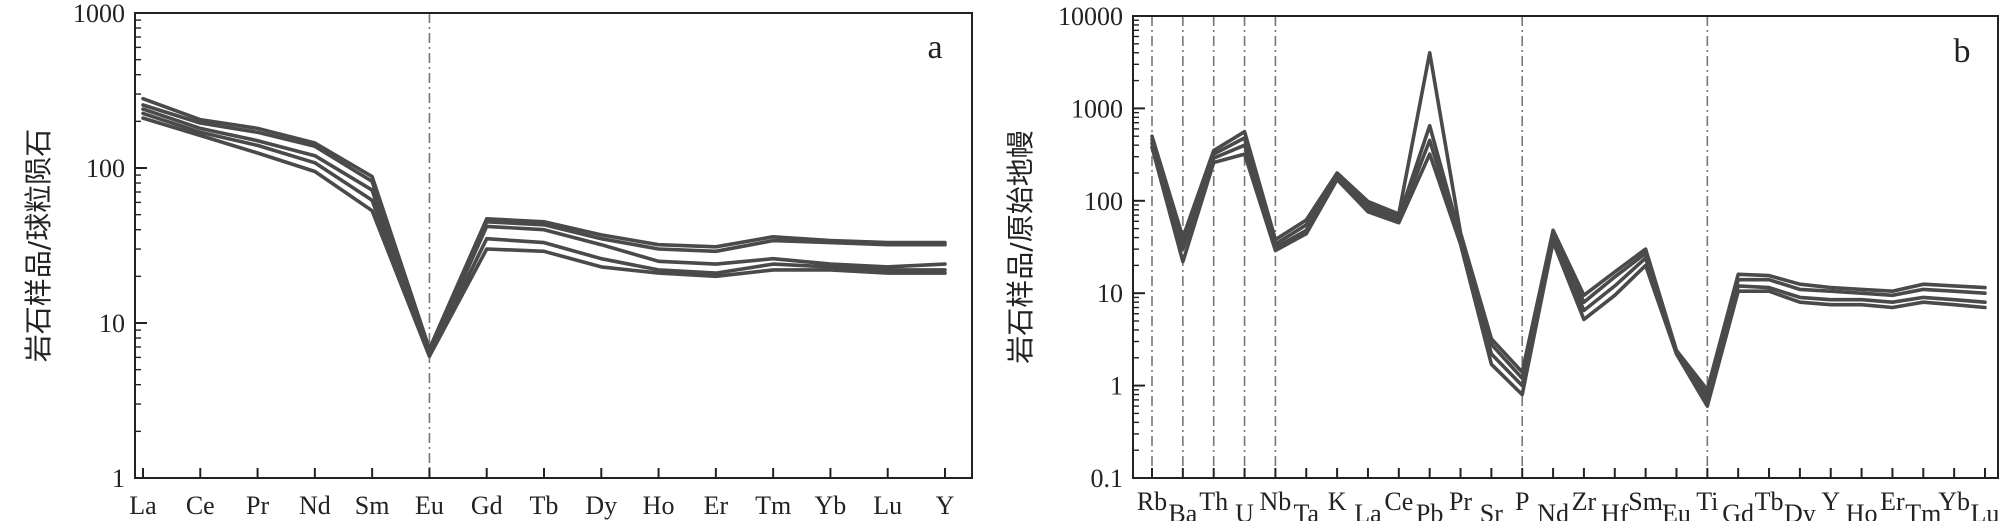  I want to click on x-tick-label-zr: Zr, so click(1584, 501).